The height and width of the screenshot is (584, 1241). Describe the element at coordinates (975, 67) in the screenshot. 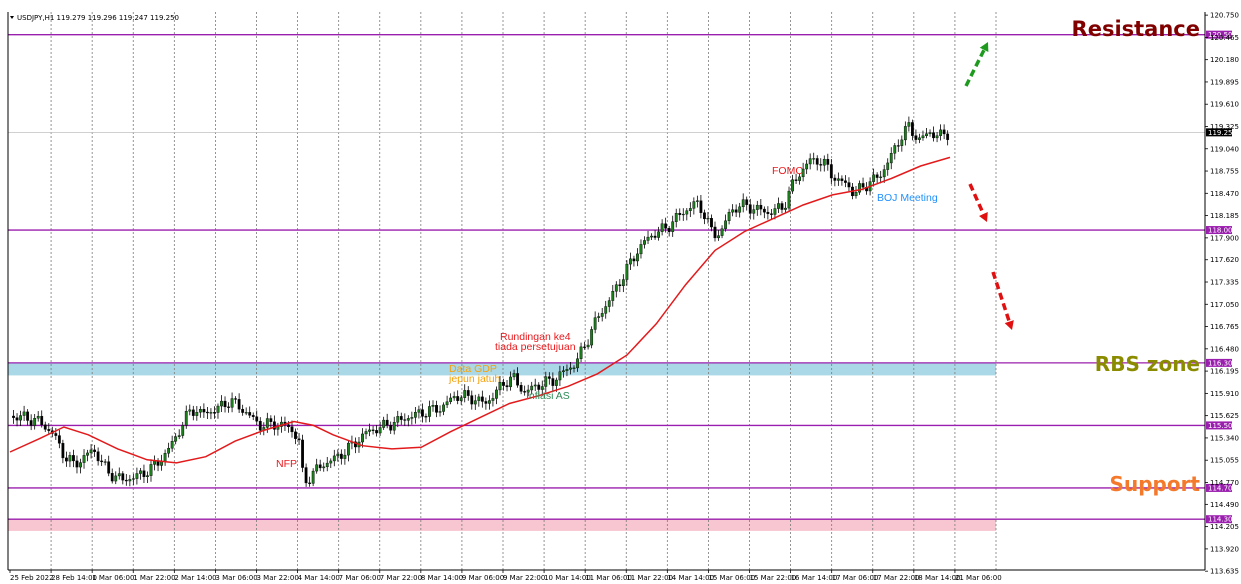

I see `trend-arrow-up` at that location.